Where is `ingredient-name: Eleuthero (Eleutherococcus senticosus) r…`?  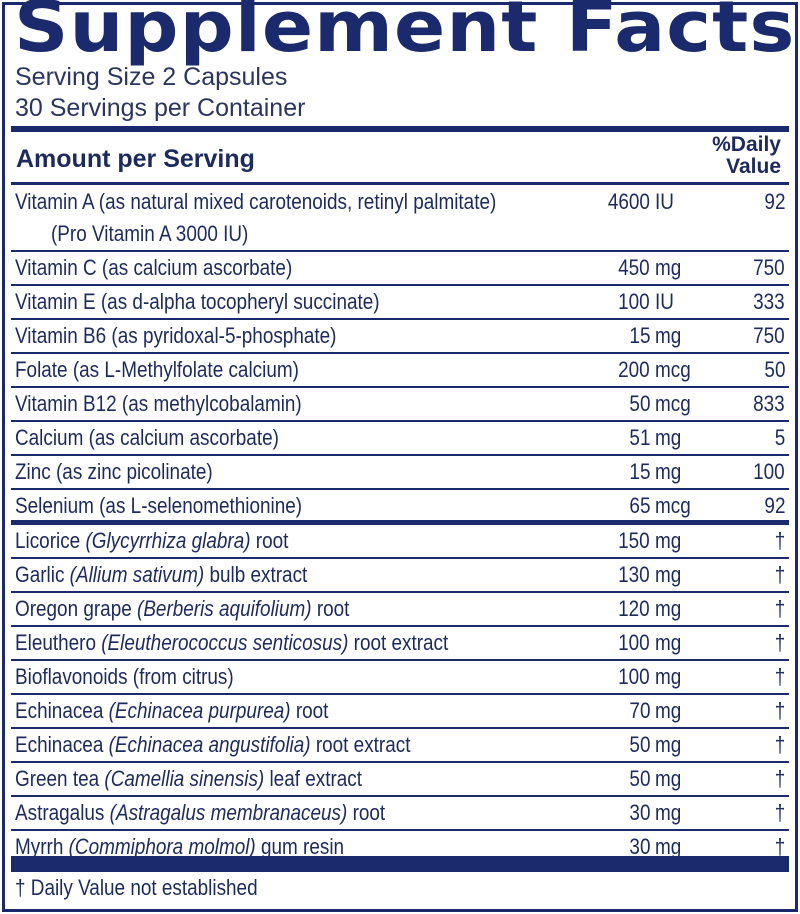
ingredient-name: Eleuthero (Eleutherococcus senticosus) r… is located at coordinates (231, 643).